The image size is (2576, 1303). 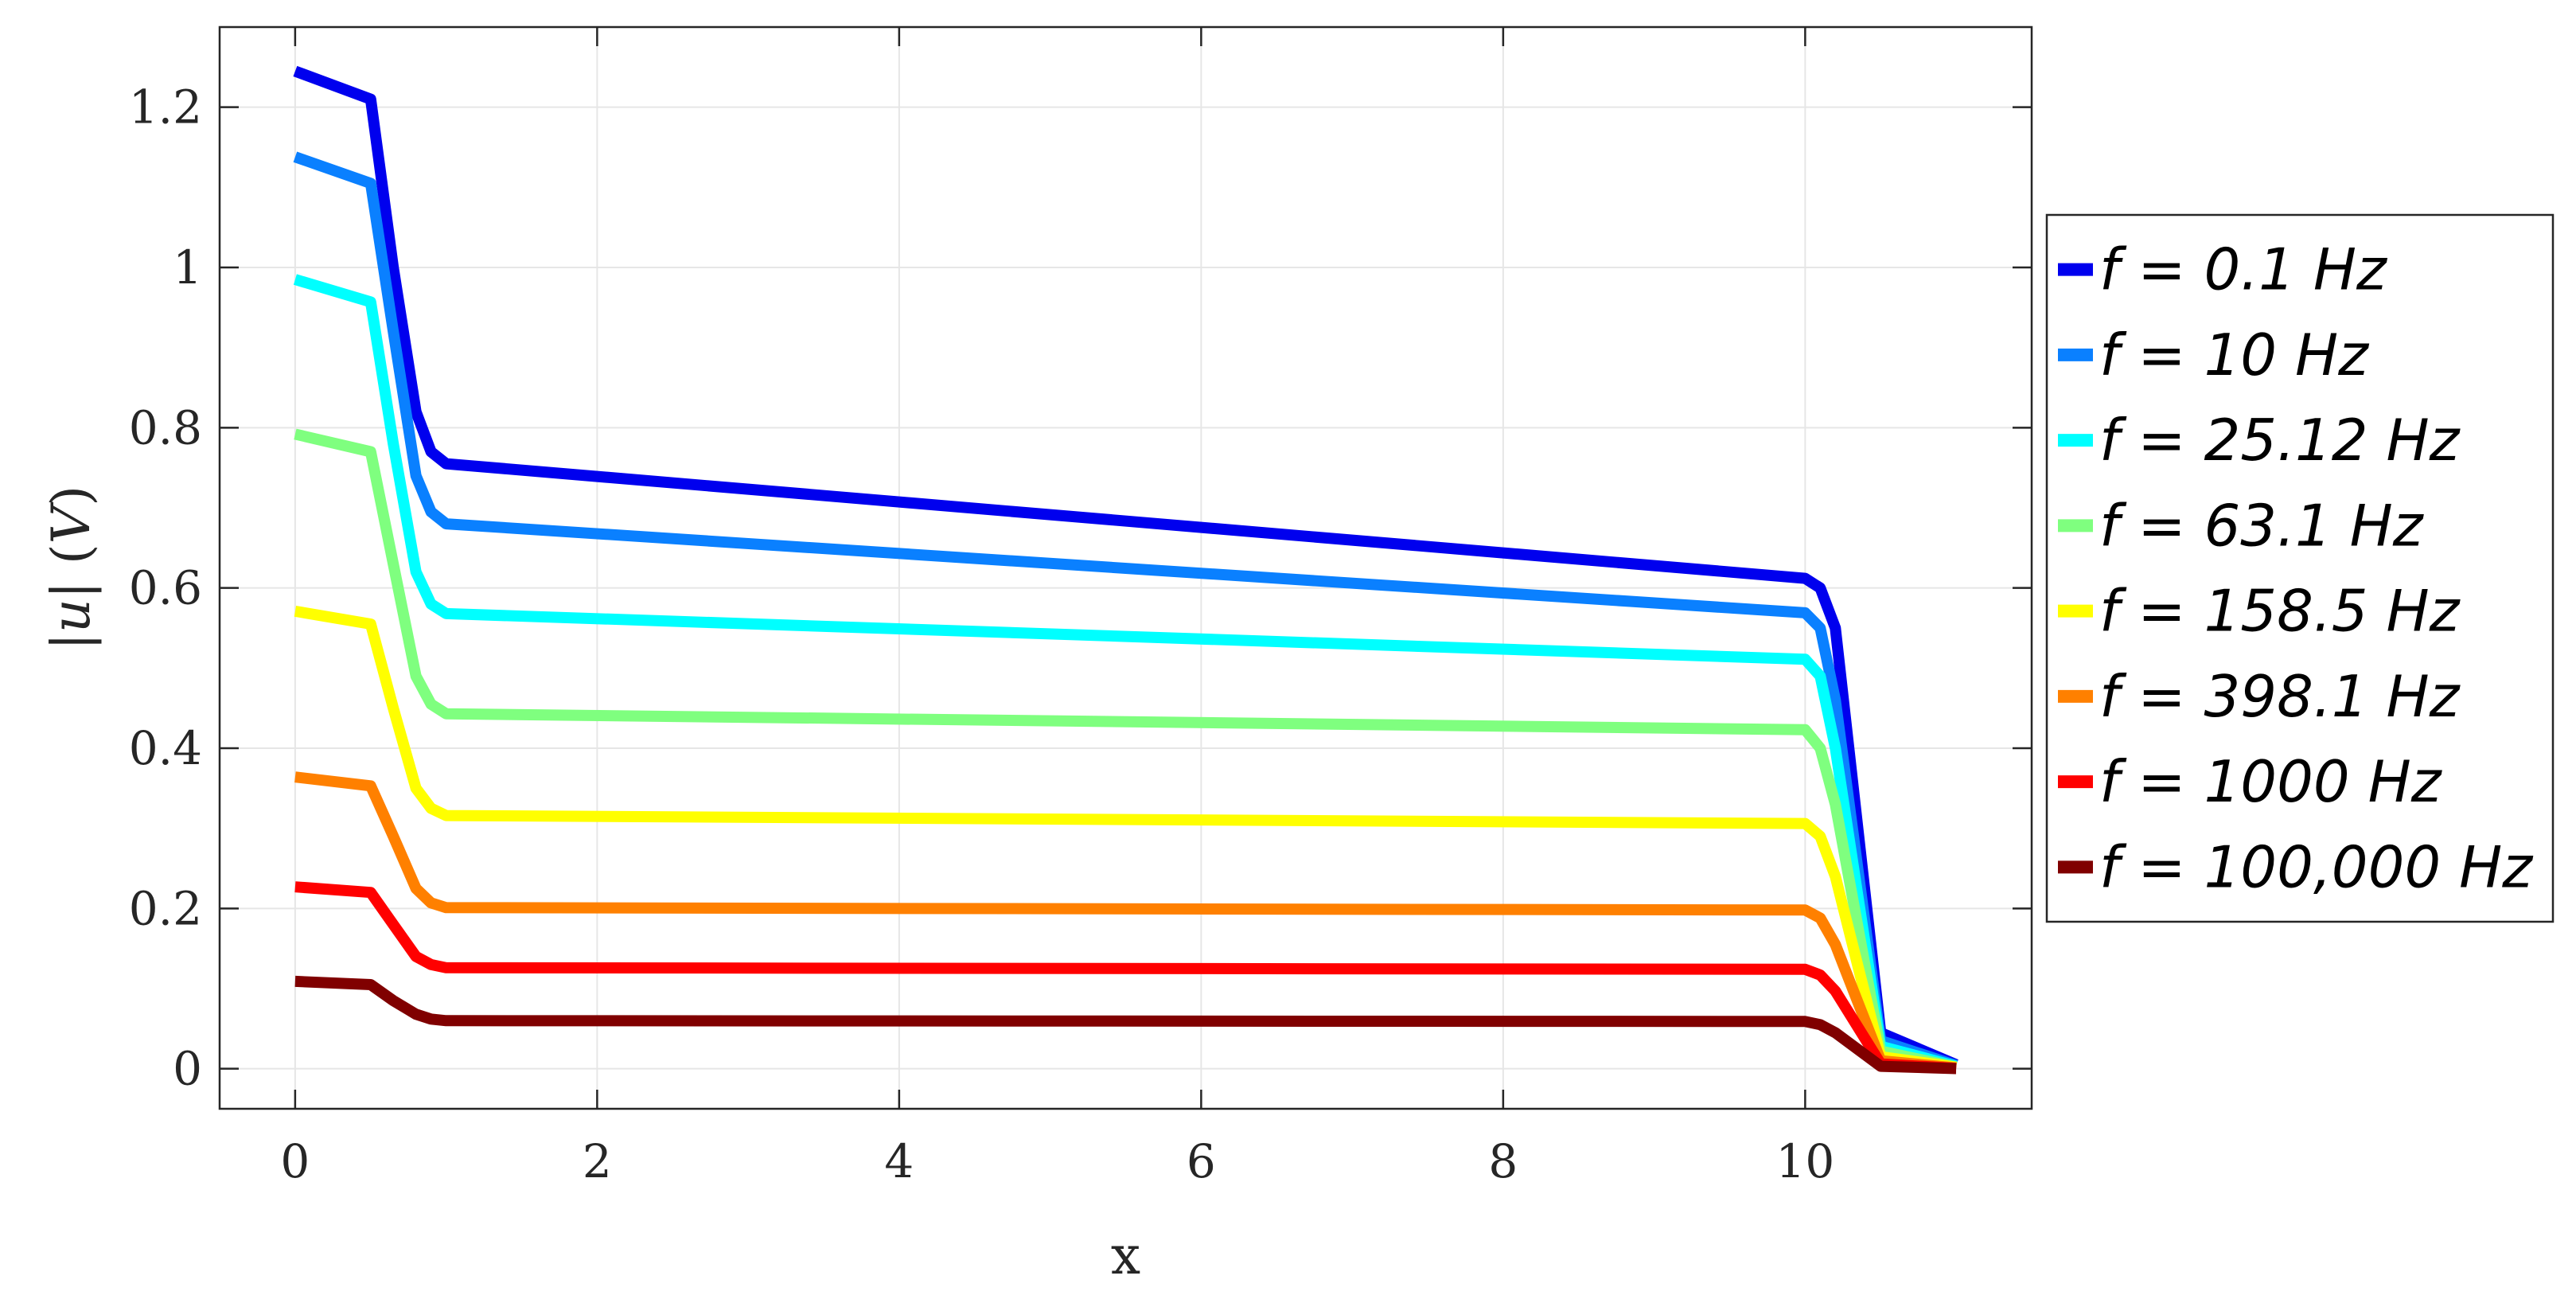 I want to click on x-tick-label: 2, so click(x=597, y=1161).